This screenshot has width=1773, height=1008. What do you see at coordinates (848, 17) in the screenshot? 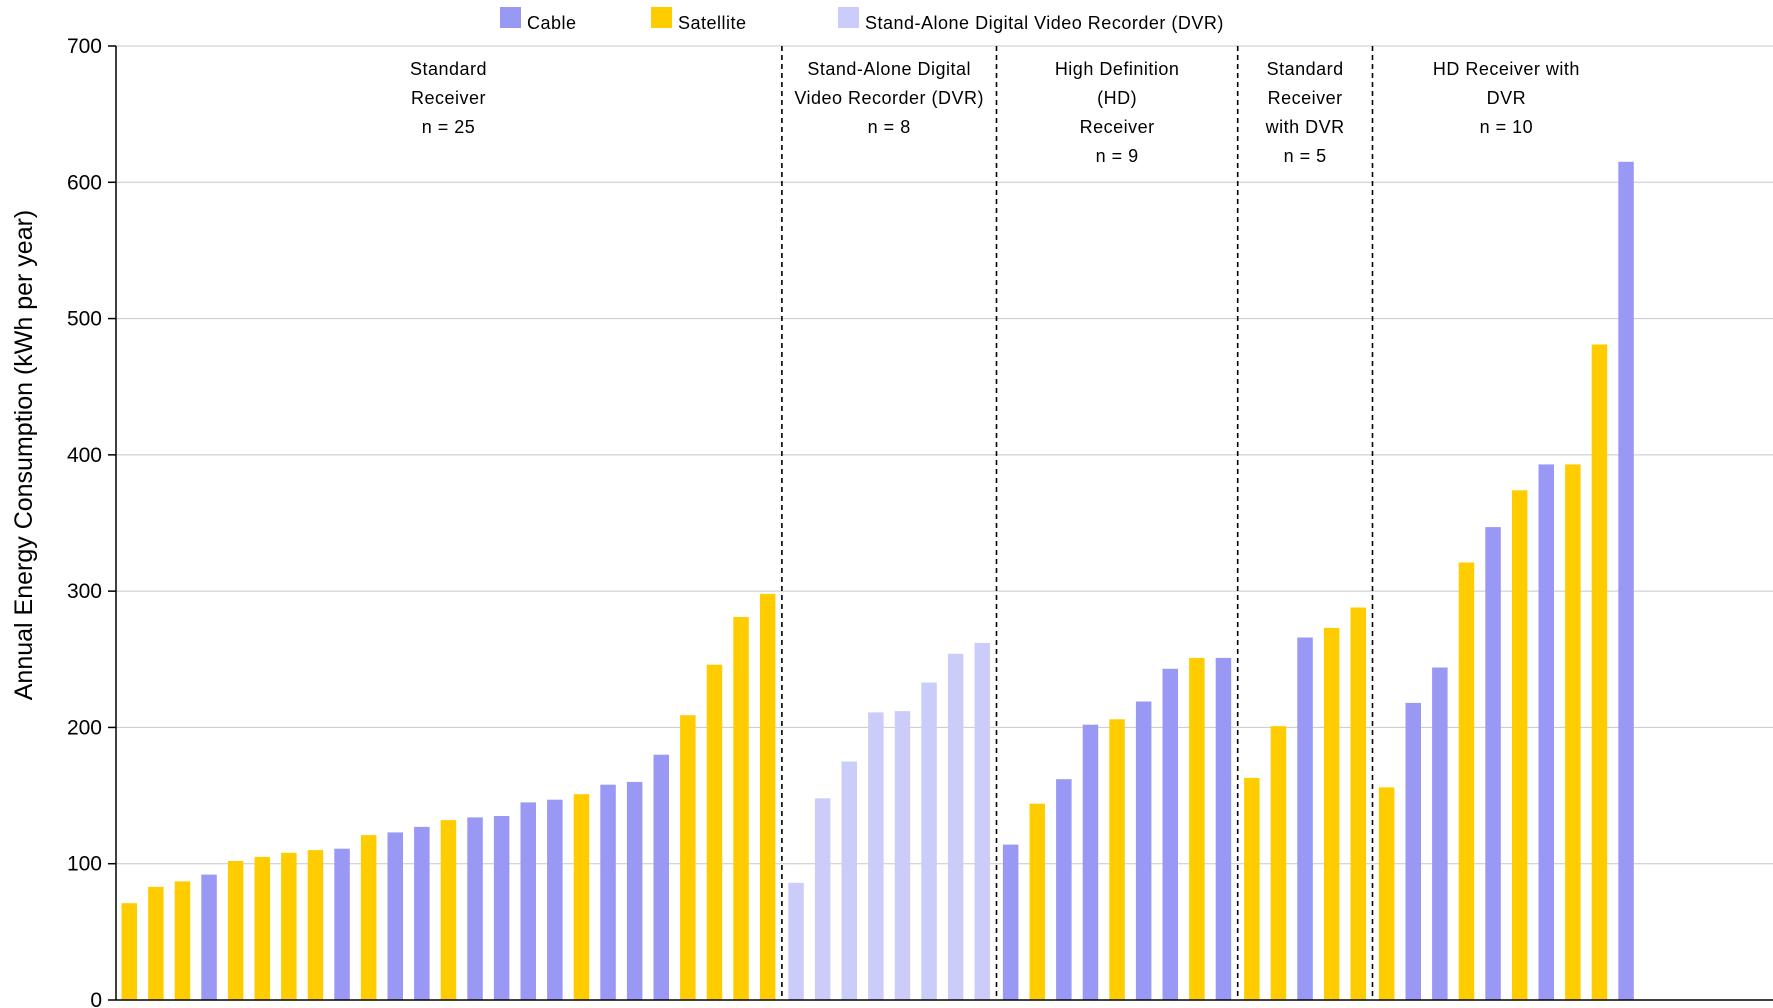
I see `legend-swatch-dvr` at bounding box center [848, 17].